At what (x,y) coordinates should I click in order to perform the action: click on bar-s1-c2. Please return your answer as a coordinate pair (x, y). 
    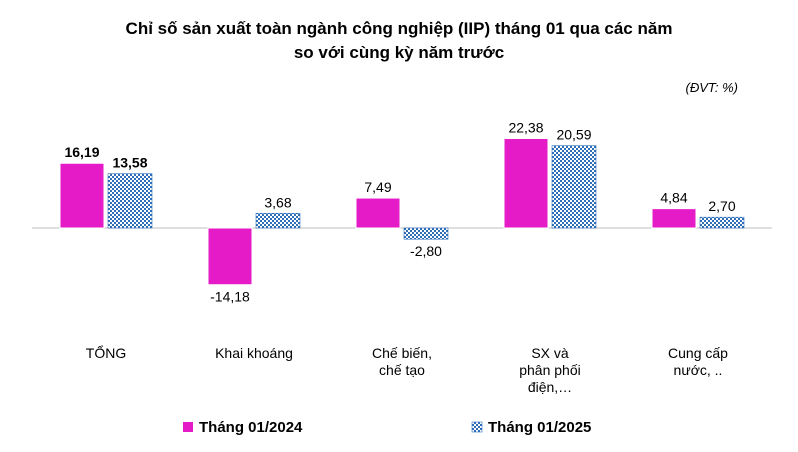
    Looking at the image, I should click on (426, 233).